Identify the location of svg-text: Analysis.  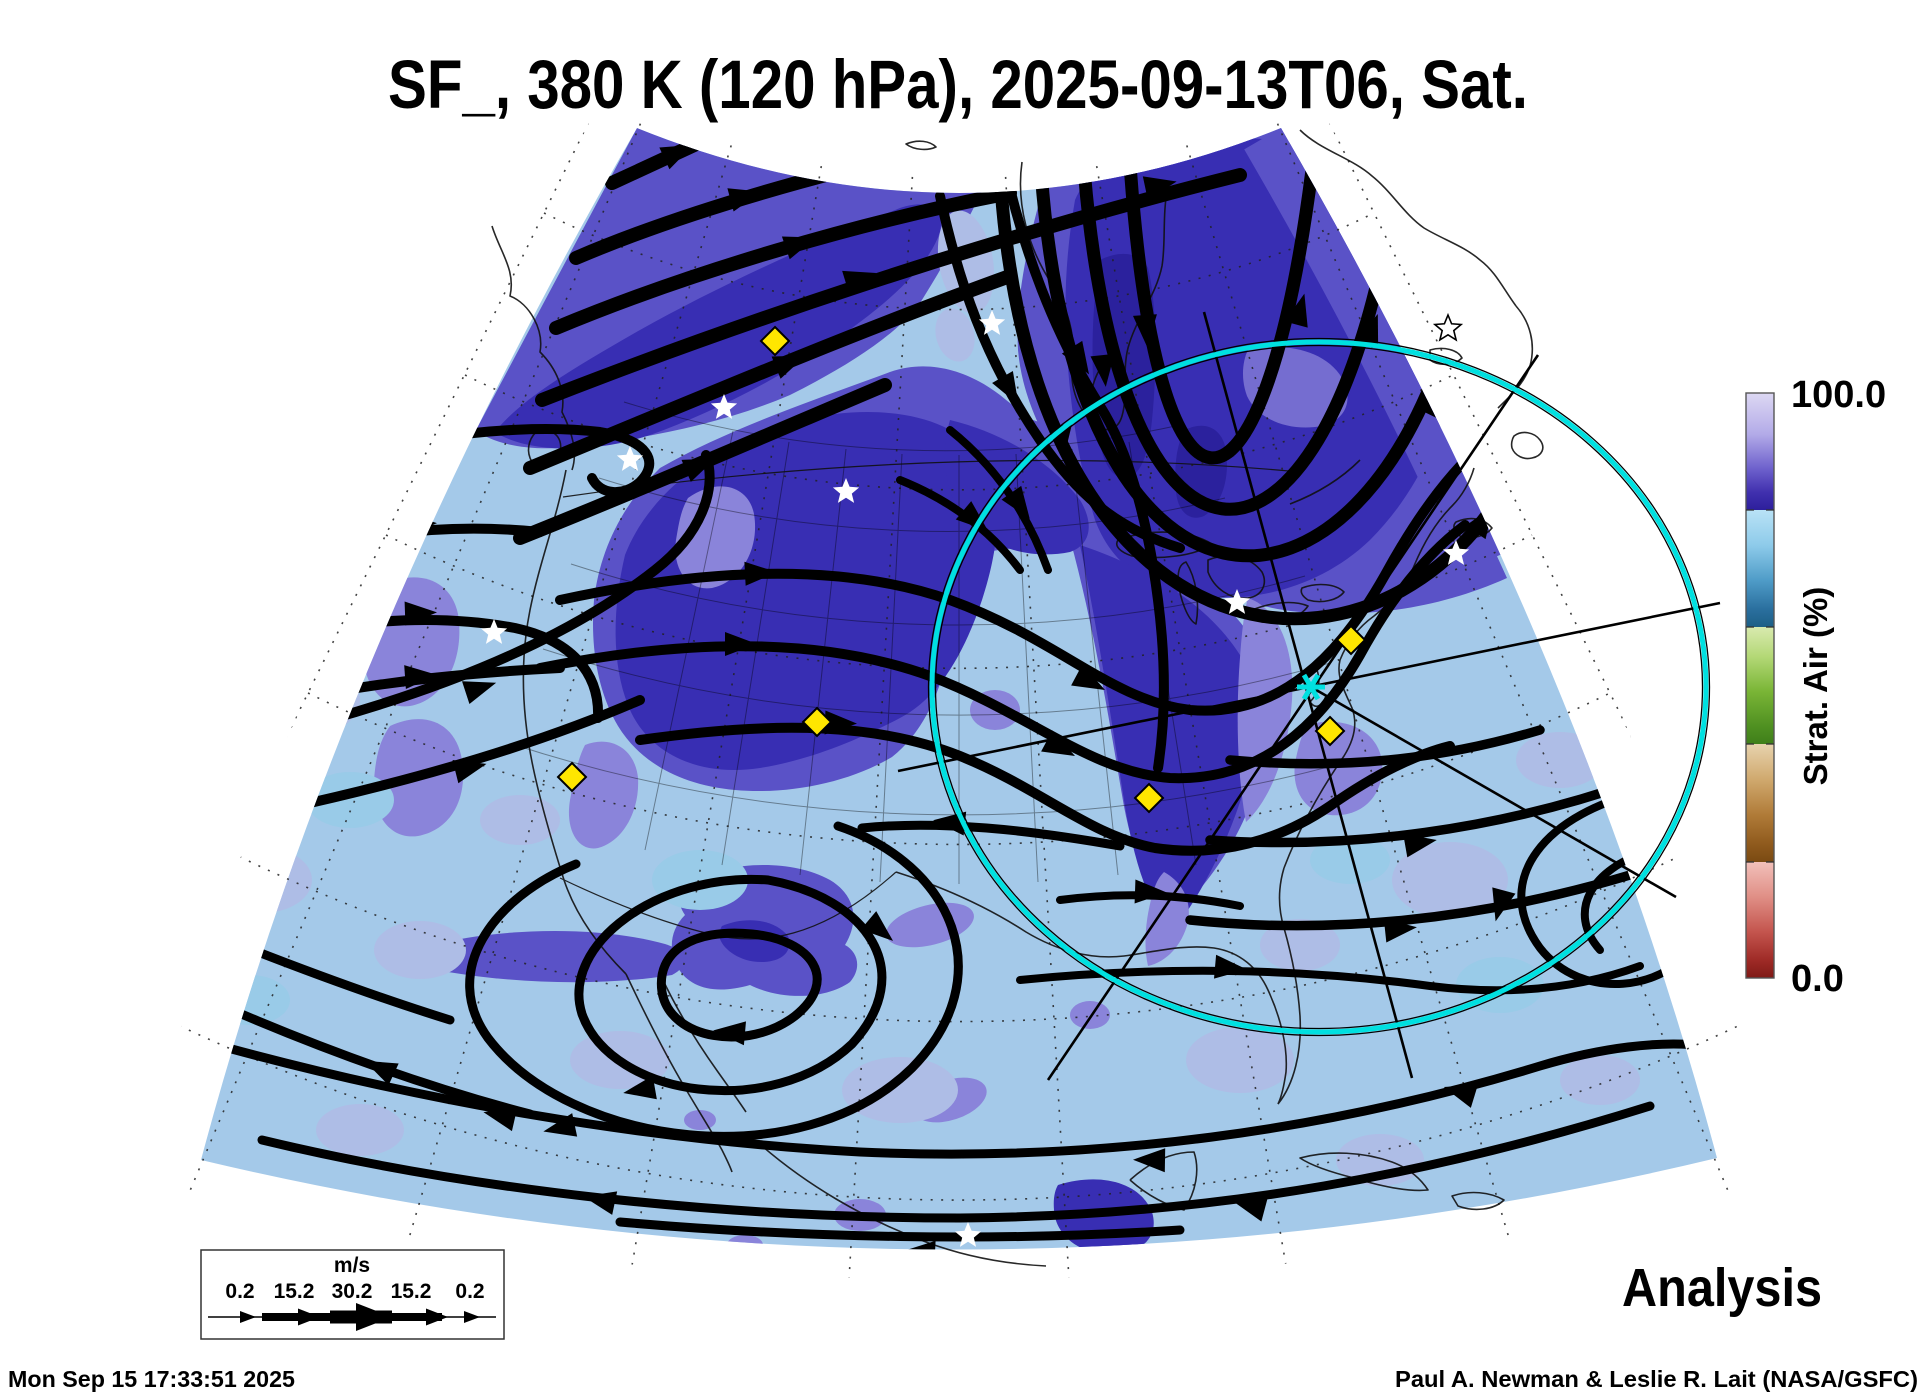
(1722, 1288).